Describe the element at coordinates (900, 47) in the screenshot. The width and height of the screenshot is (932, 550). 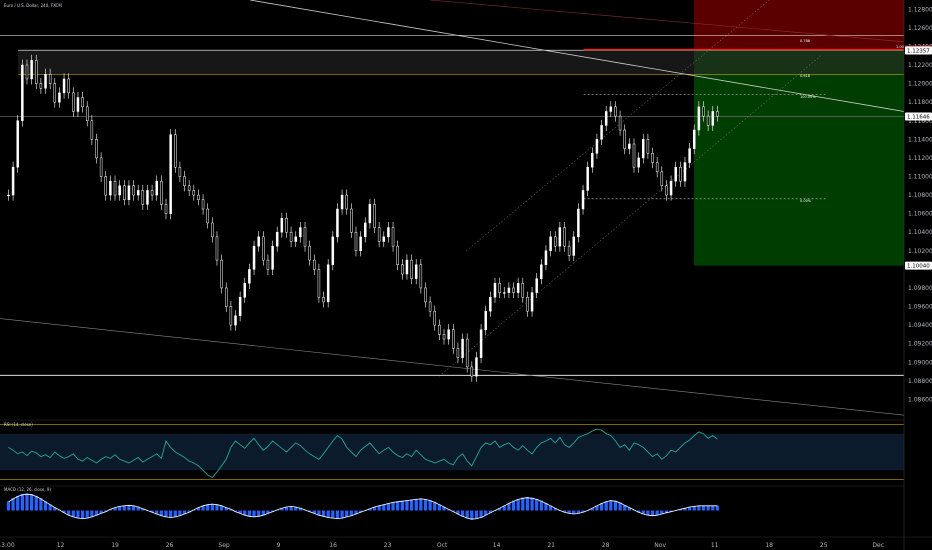
I see `drawing-label: 1.00` at that location.